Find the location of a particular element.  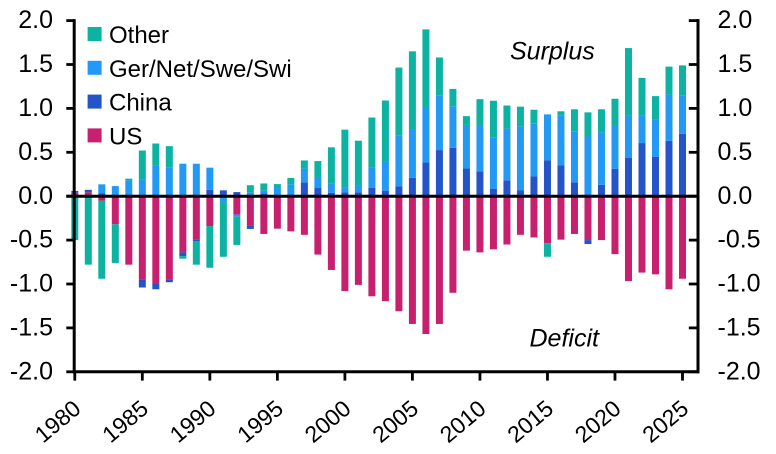

svg-text: Ger/Net/Swe/Swi is located at coordinates (200, 69).